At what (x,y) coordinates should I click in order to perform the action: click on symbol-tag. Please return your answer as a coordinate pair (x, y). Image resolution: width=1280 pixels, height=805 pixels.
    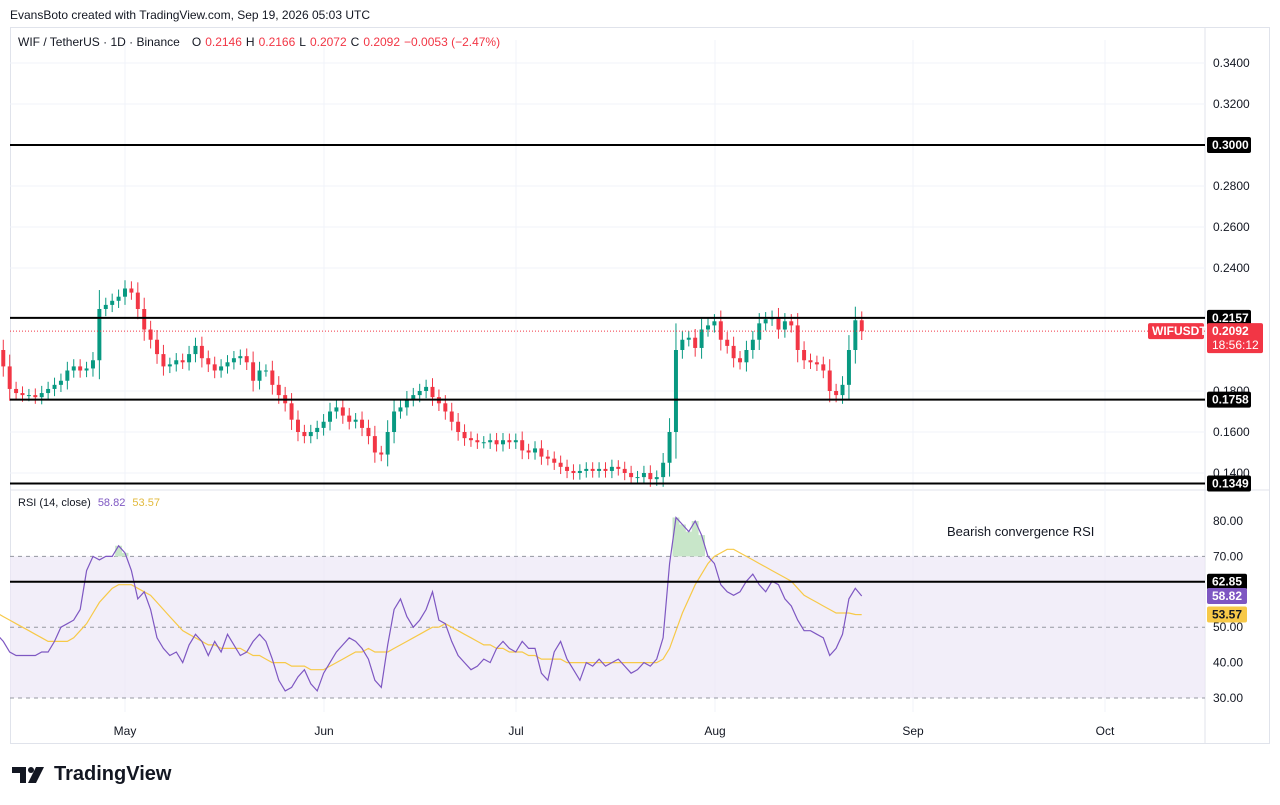
    Looking at the image, I should click on (1176, 331).